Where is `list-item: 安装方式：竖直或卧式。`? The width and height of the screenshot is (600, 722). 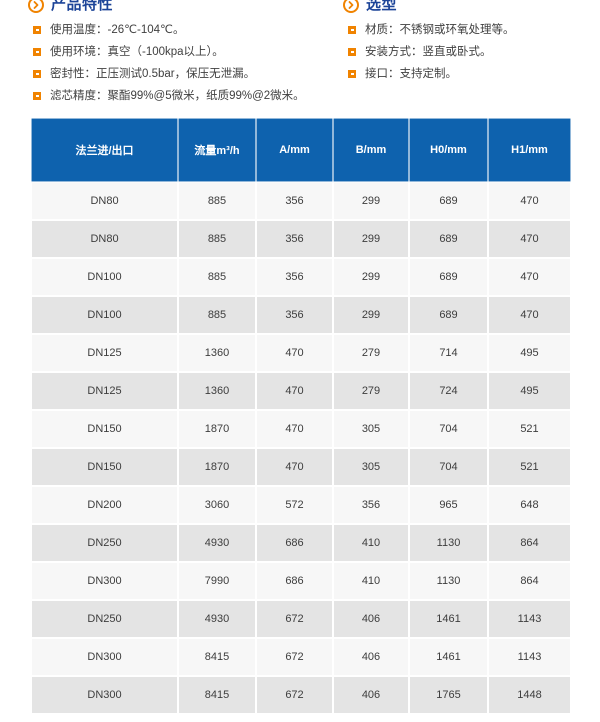
list-item: 安装方式：竖直或卧式。 is located at coordinates (458, 52).